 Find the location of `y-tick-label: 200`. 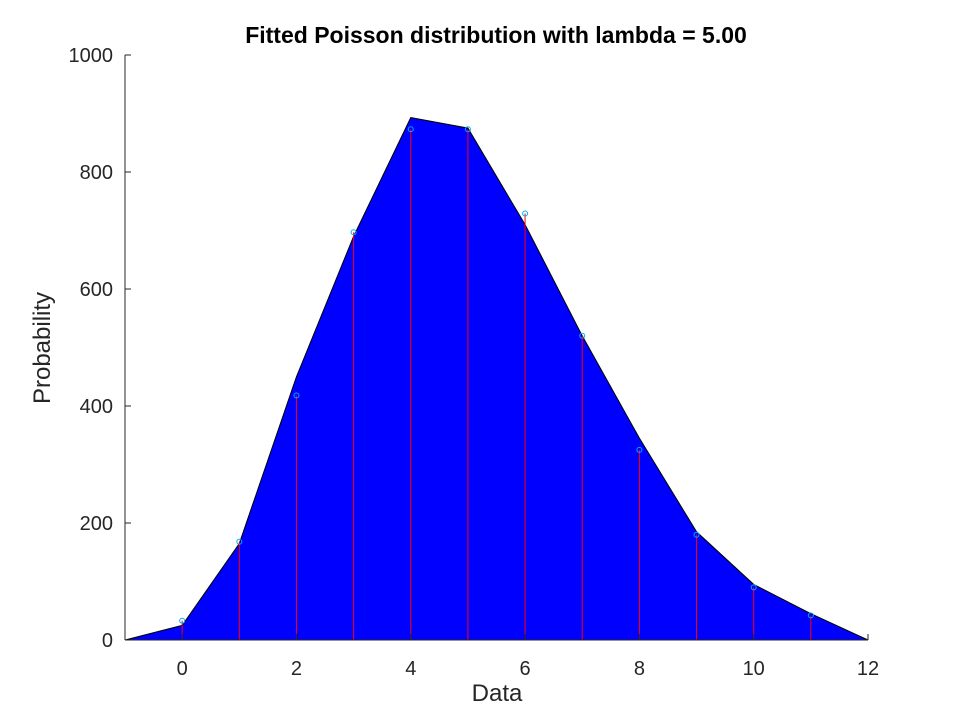

y-tick-label: 200 is located at coordinates (96, 524).